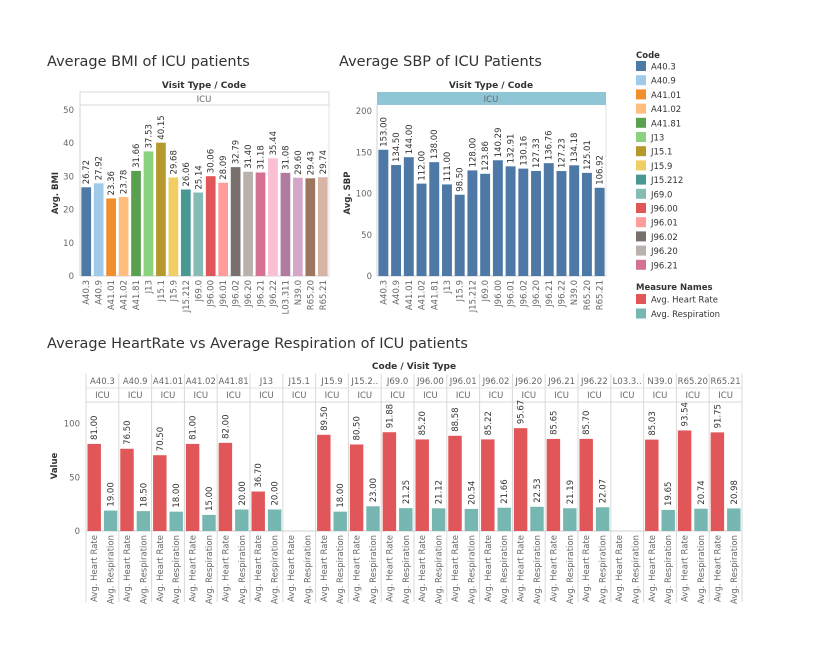  What do you see at coordinates (657, 139) in the screenshot?
I see `legend-code-label: J13` at bounding box center [657, 139].